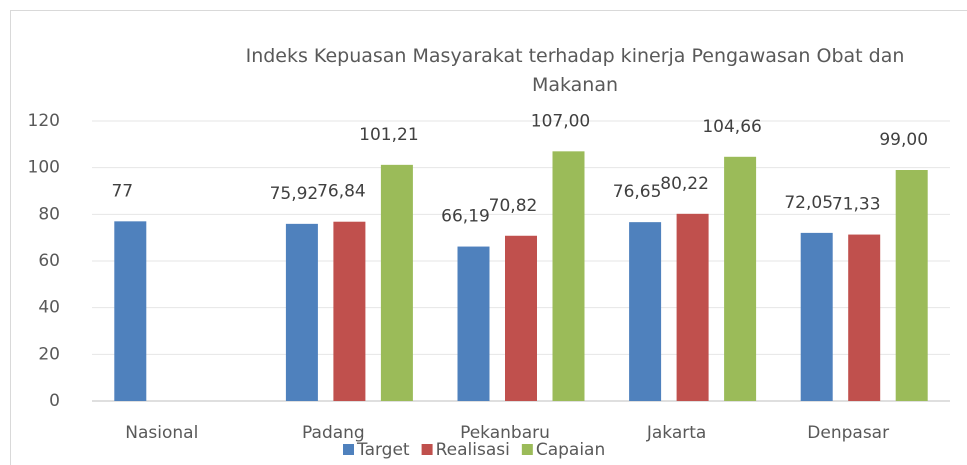  I want to click on value-label: 71,33, so click(856, 205).